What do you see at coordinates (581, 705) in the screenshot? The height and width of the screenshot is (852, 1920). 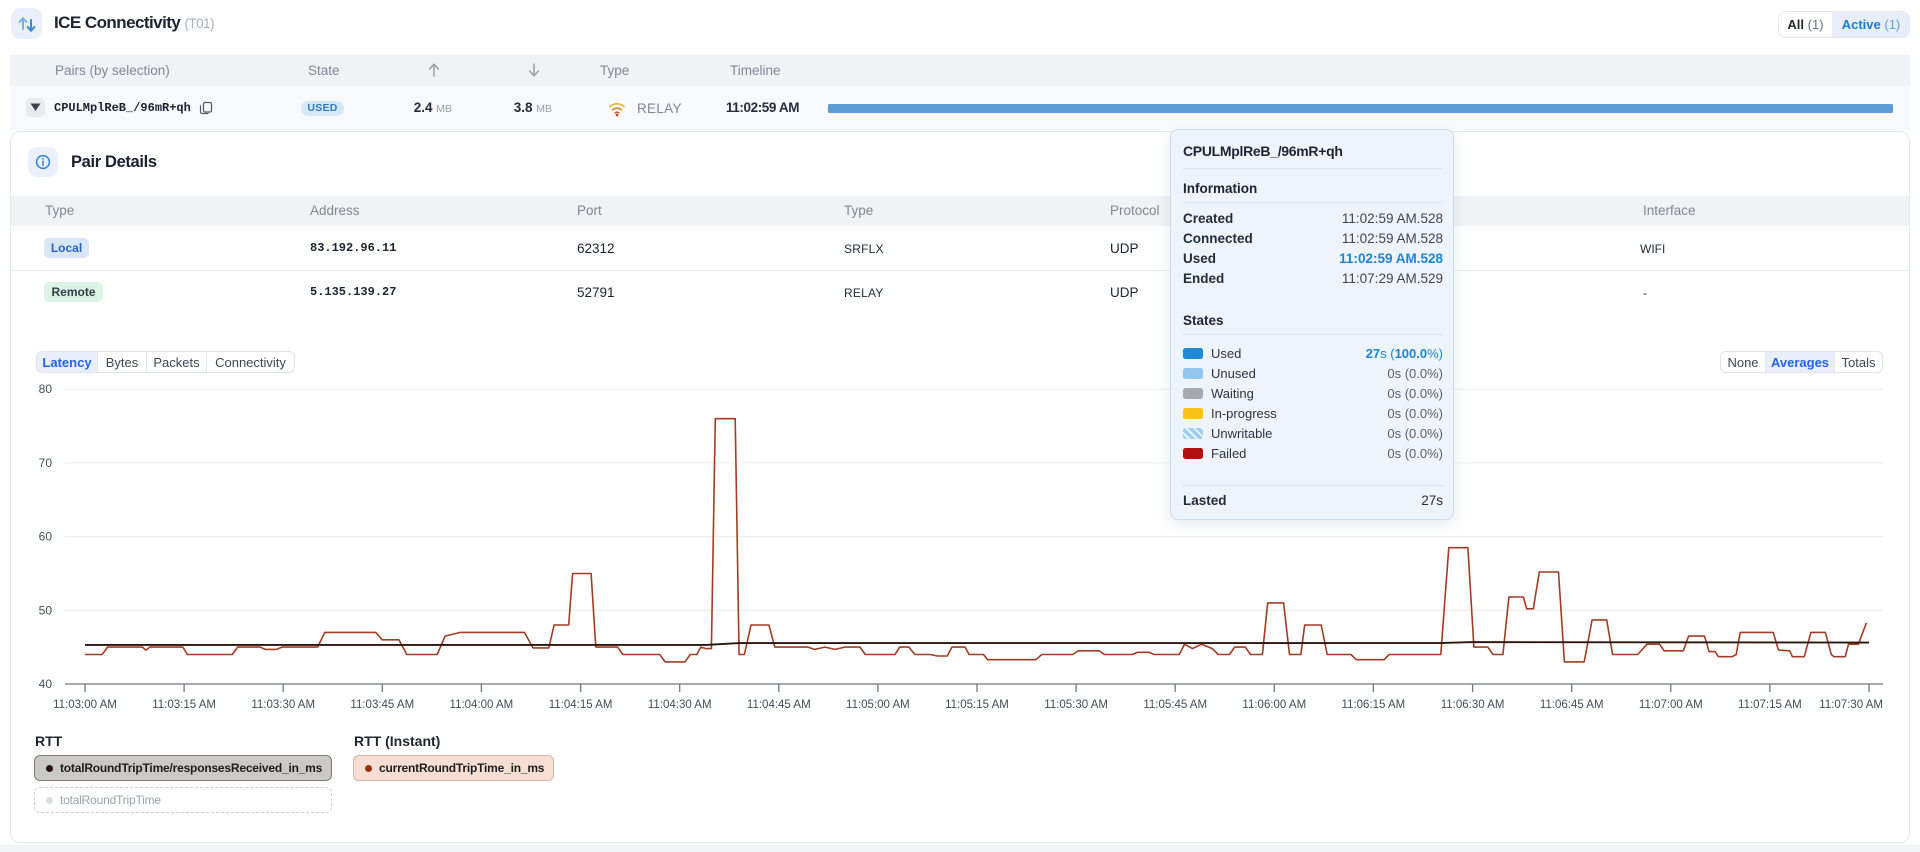 I see `svg-text: 11:04:15 AM` at bounding box center [581, 705].